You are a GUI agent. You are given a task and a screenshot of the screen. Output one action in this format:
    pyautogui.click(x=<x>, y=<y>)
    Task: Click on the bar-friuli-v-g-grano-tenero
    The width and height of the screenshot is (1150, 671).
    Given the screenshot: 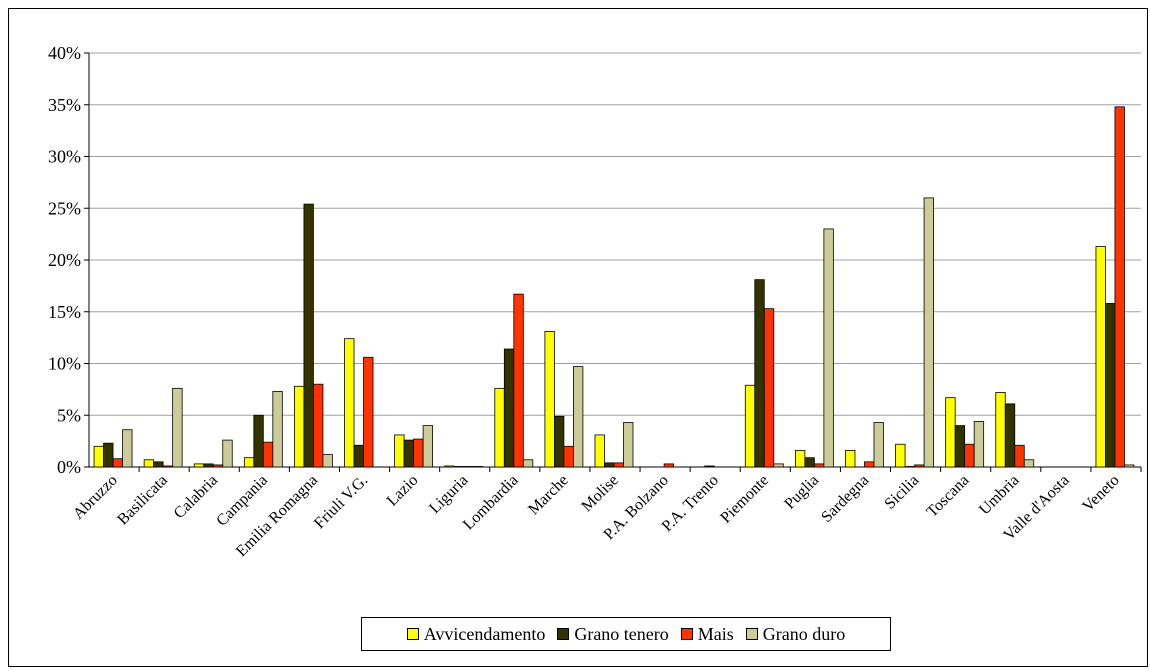 What is the action you would take?
    pyautogui.click(x=358, y=456)
    